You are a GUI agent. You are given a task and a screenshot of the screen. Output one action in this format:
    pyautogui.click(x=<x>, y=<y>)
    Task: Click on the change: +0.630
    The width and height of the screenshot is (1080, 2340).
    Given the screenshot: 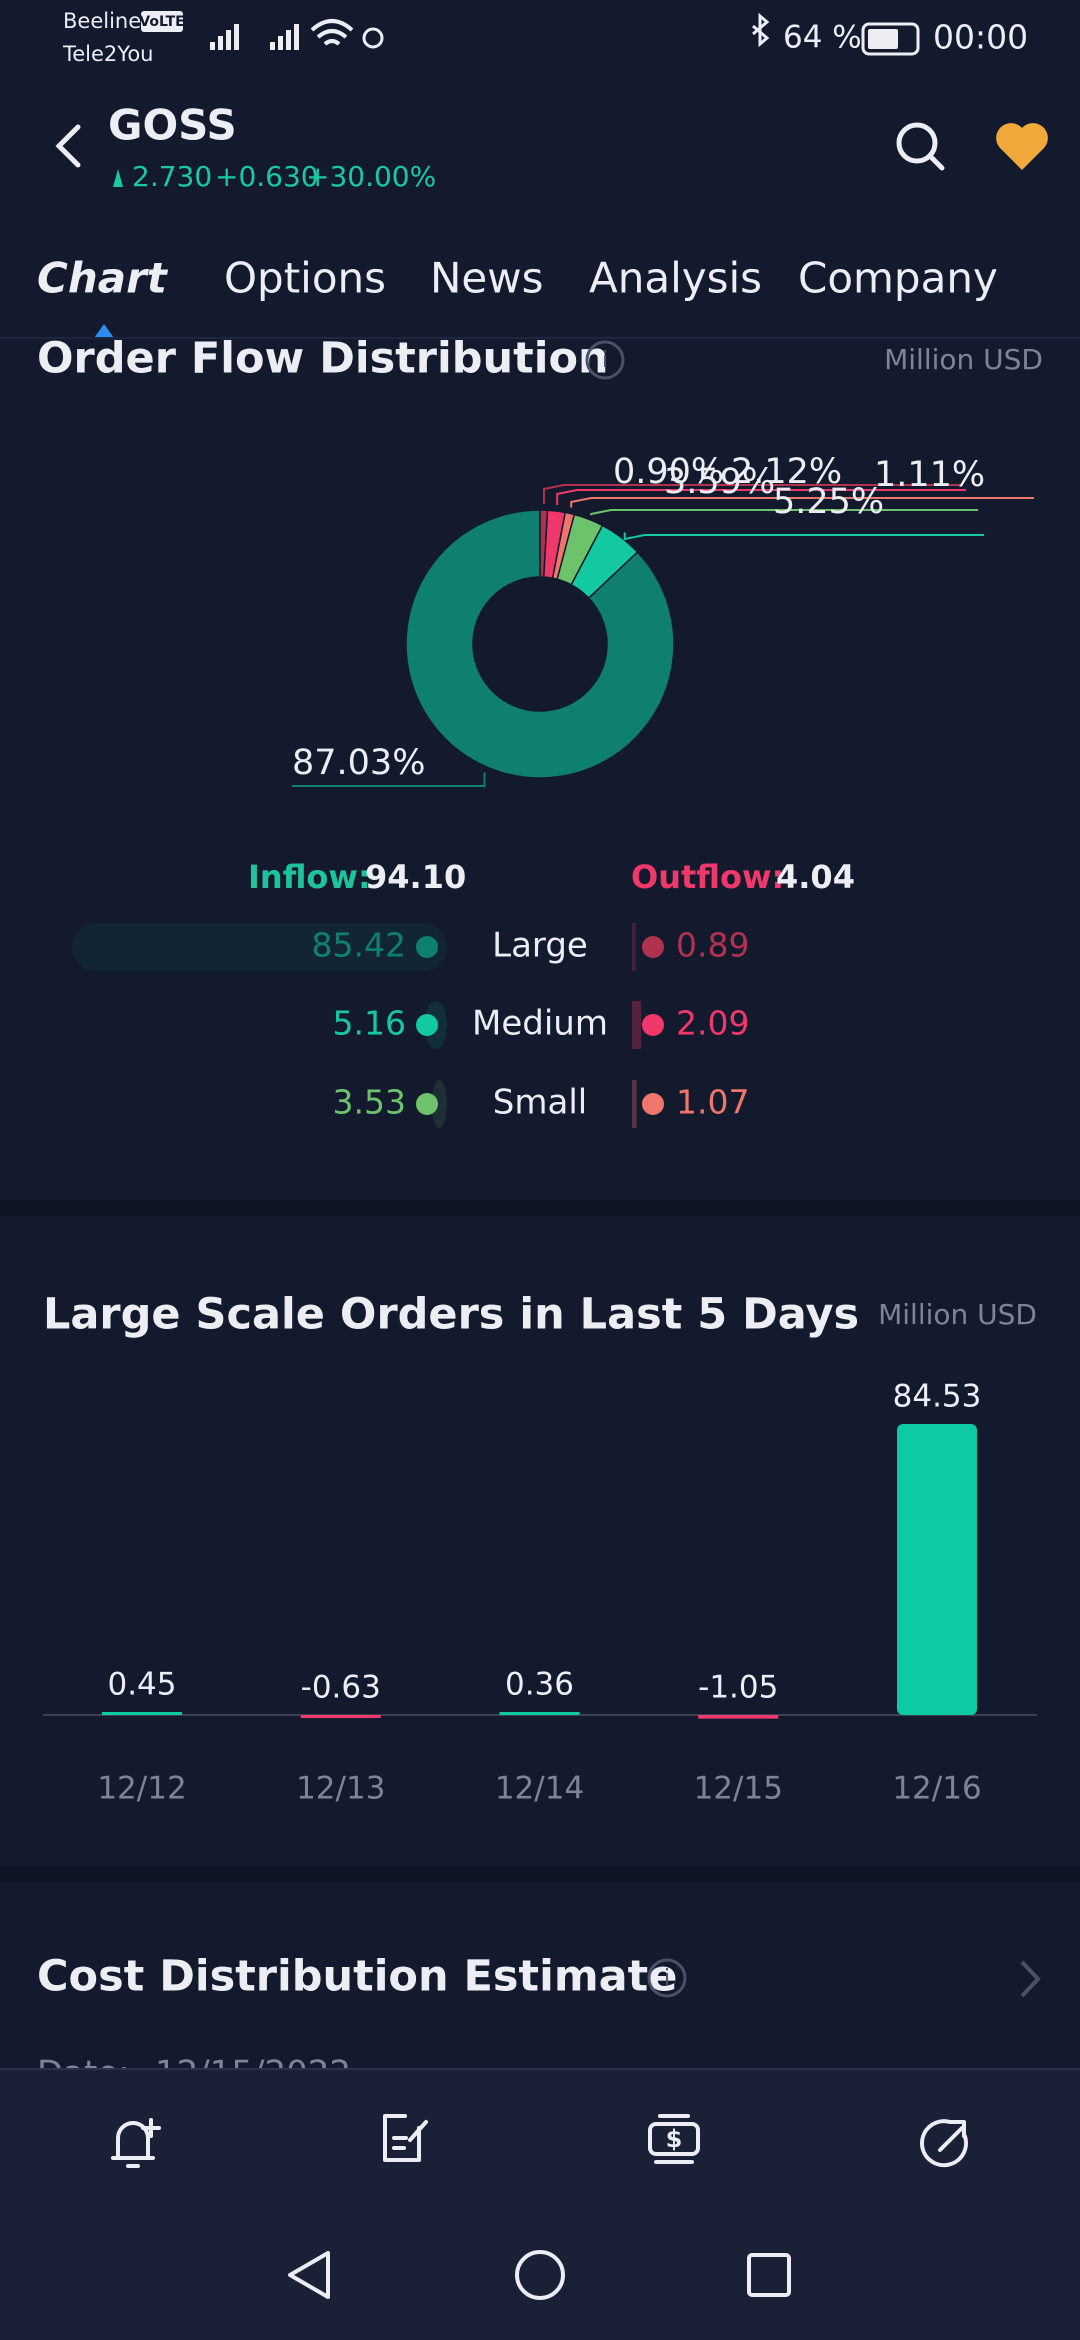 What is the action you would take?
    pyautogui.click(x=267, y=176)
    